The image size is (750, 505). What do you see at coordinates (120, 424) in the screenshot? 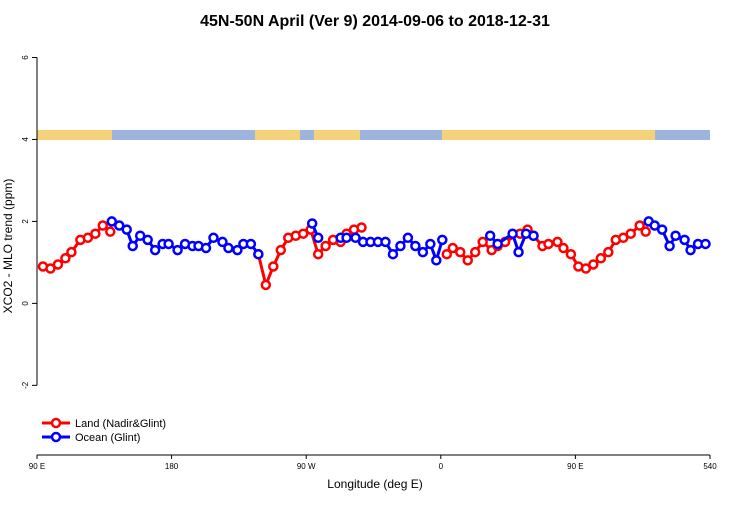
I see `legend-label: Land (Nadir&Glint)` at bounding box center [120, 424].